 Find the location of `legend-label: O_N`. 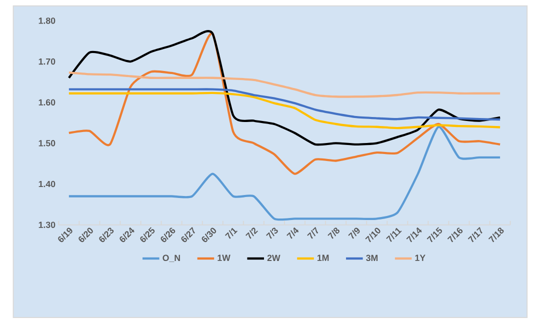

legend-label: O_N is located at coordinates (171, 258).